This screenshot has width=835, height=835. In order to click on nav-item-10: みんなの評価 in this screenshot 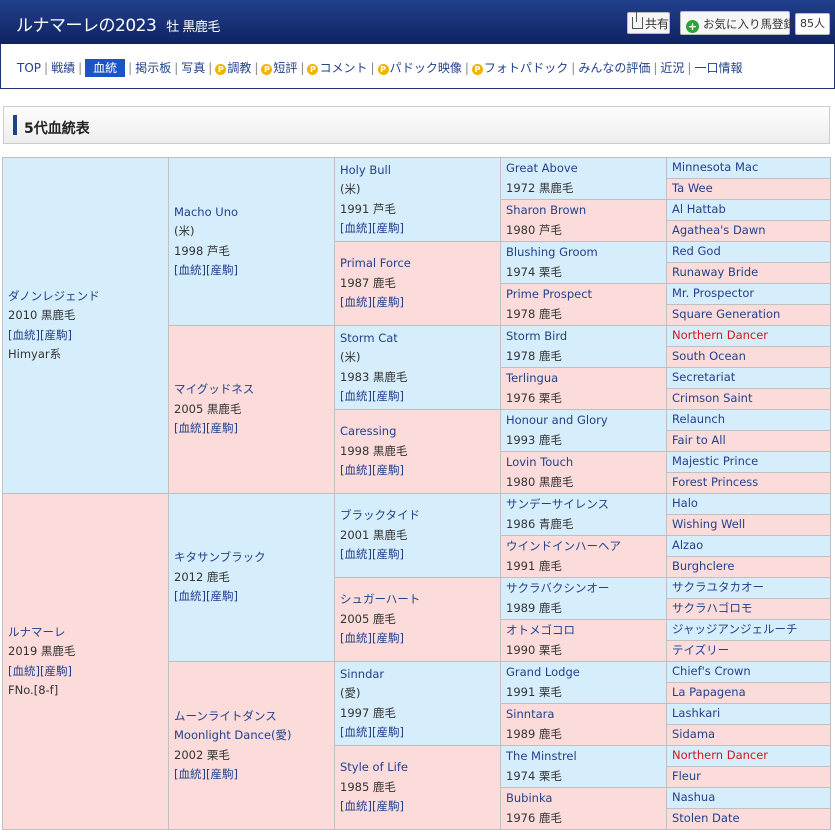, I will do `click(614, 68)`.